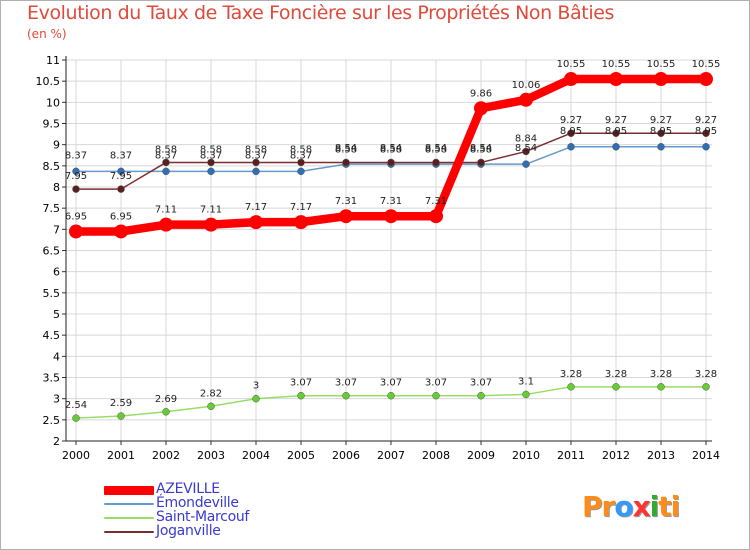  Describe the element at coordinates (52, 251) in the screenshot. I see `y-tick-label: 6.5` at that location.